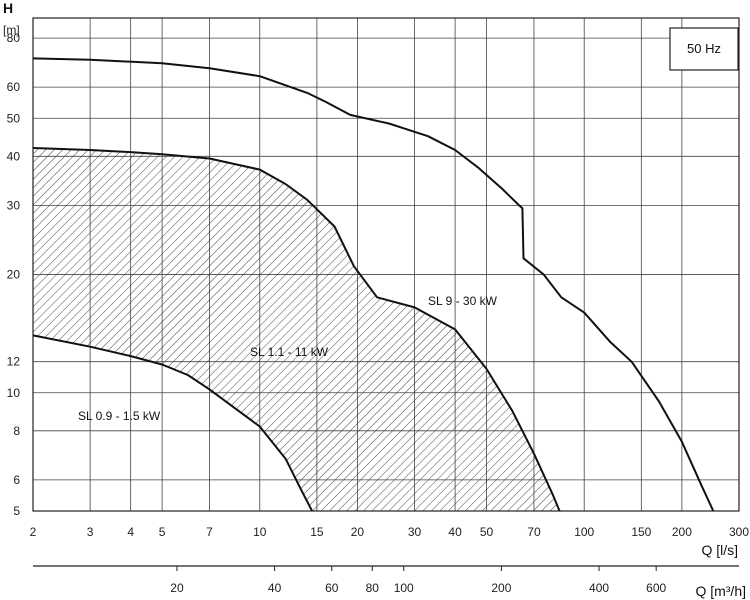 This screenshot has height=600, width=750. Describe the element at coordinates (682, 532) in the screenshot. I see `x-tick-label: 200` at that location.